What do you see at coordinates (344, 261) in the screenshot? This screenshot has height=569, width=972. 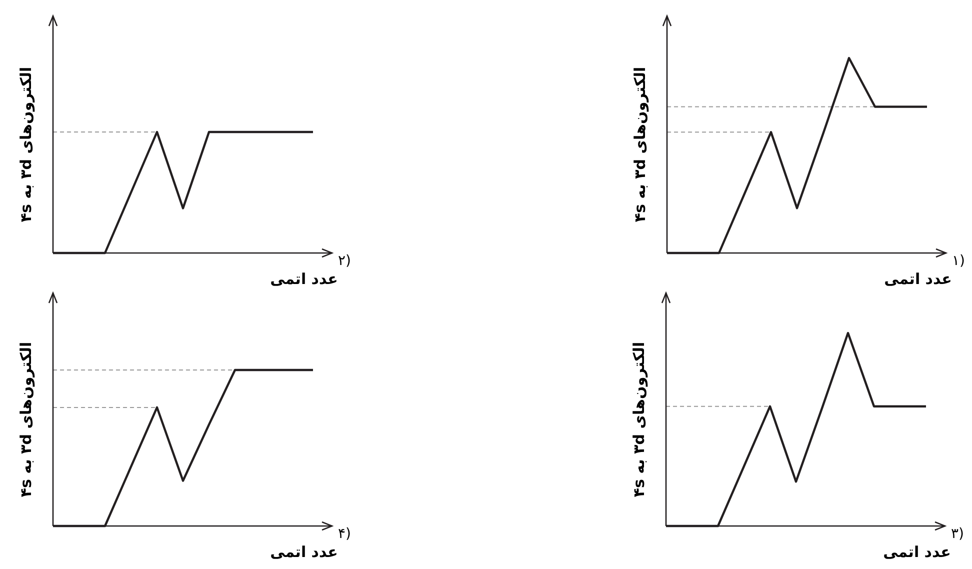 I see `text: ۲)` at bounding box center [344, 261].